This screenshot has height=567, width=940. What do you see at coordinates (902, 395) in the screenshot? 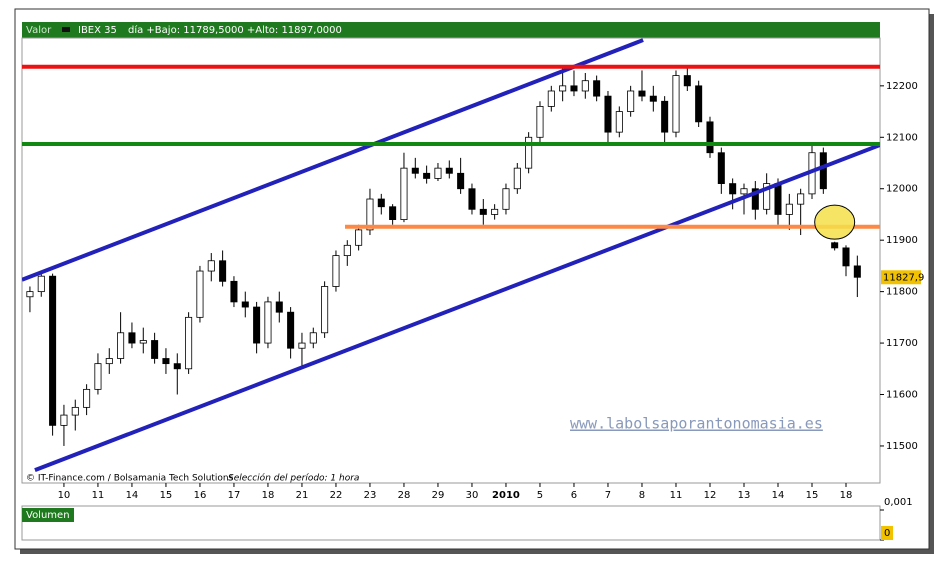
I see `y-tick-label: 11600` at bounding box center [902, 395].